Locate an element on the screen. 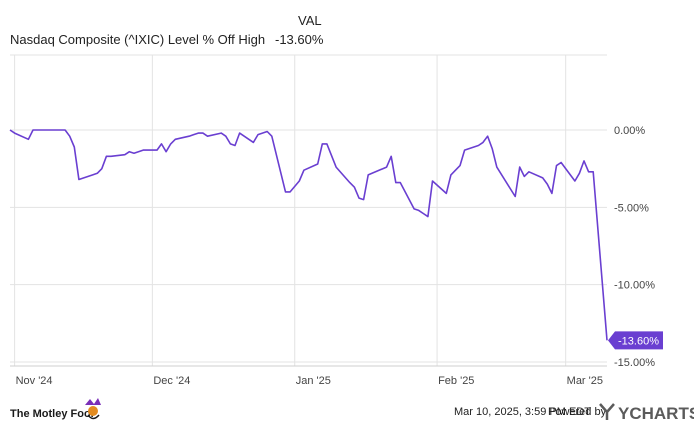 The width and height of the screenshot is (700, 428). y-tick-label: -10.00% is located at coordinates (634, 286).